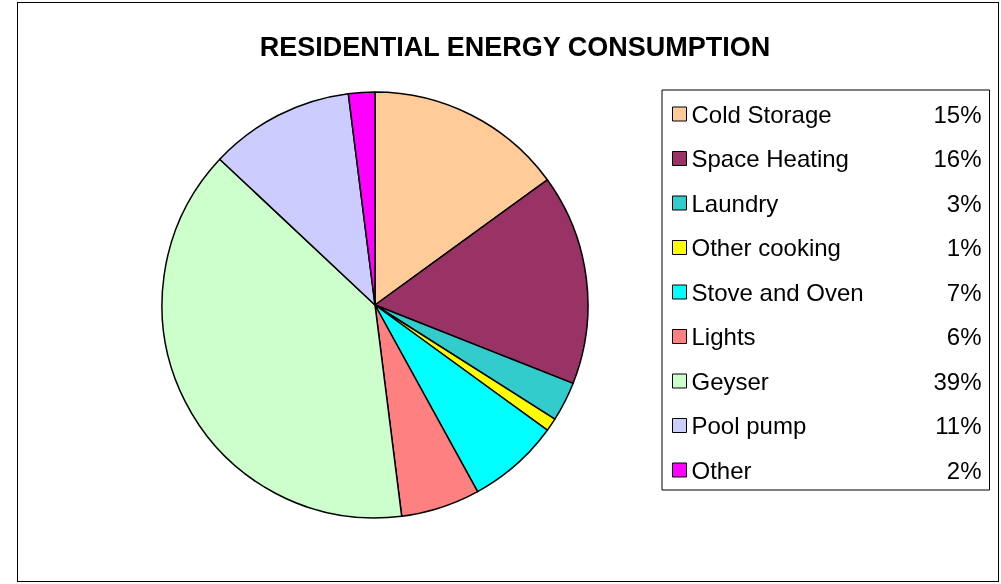  What do you see at coordinates (964, 470) in the screenshot?
I see `data-label: 2%` at bounding box center [964, 470].